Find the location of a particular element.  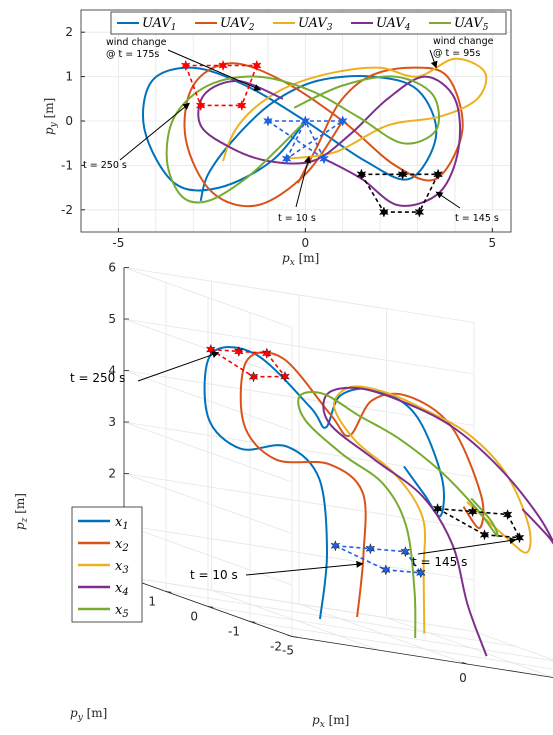

series-line-uav4 is located at coordinates (329, 141).